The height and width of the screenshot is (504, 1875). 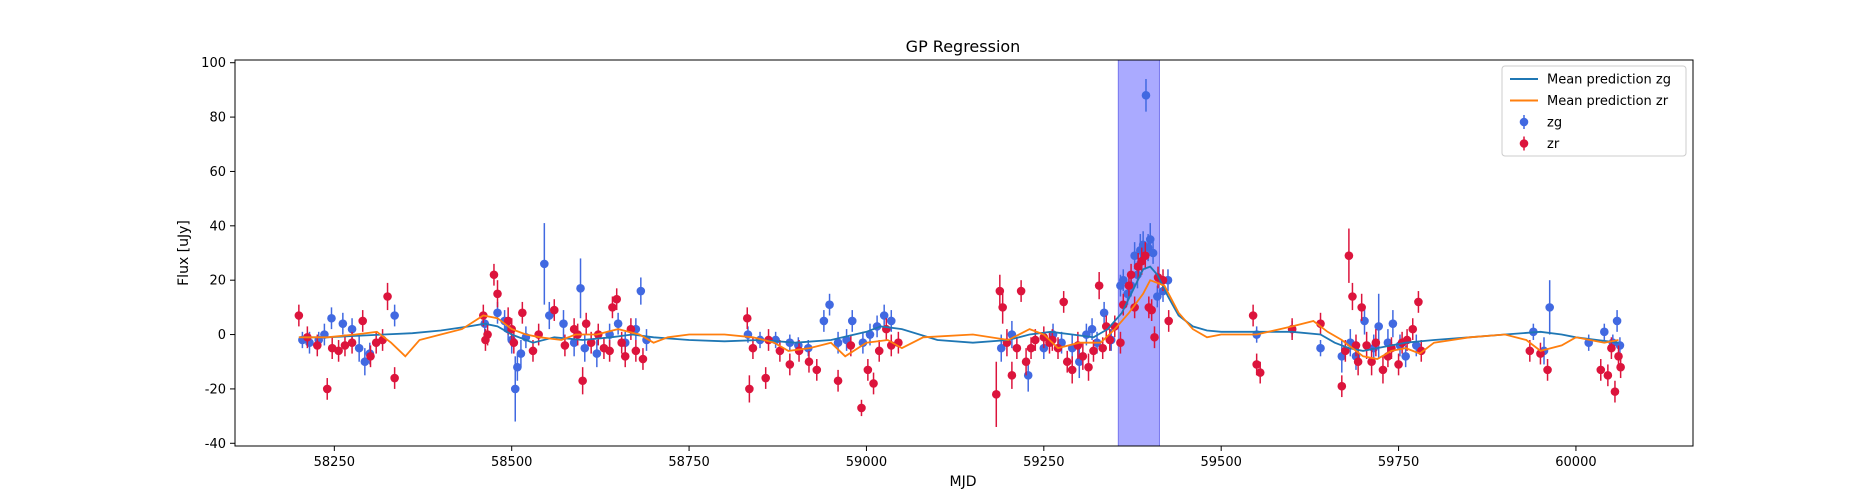 What do you see at coordinates (215, 389) in the screenshot?
I see `y-tick-label: -20` at bounding box center [215, 389].